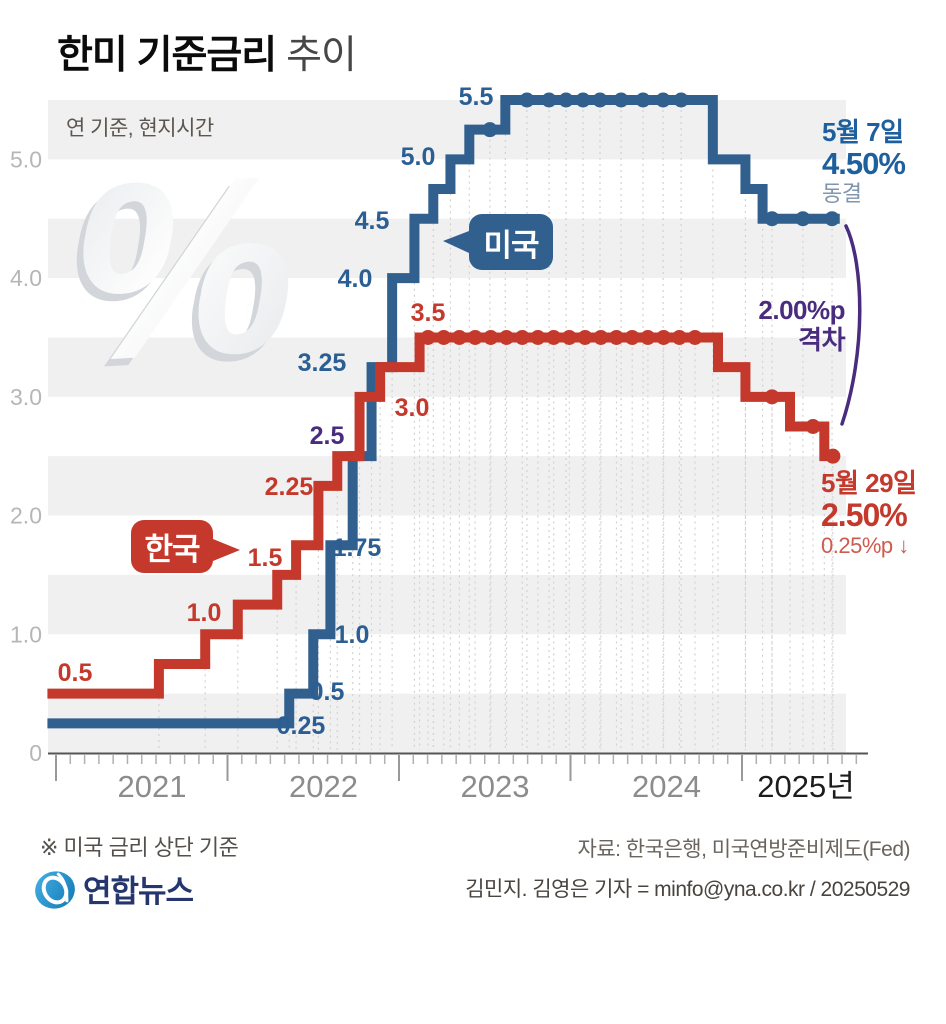 Image resolution: width=946 pixels, height=1024 pixels. I want to click on title-sub: 추이, so click(321, 55).